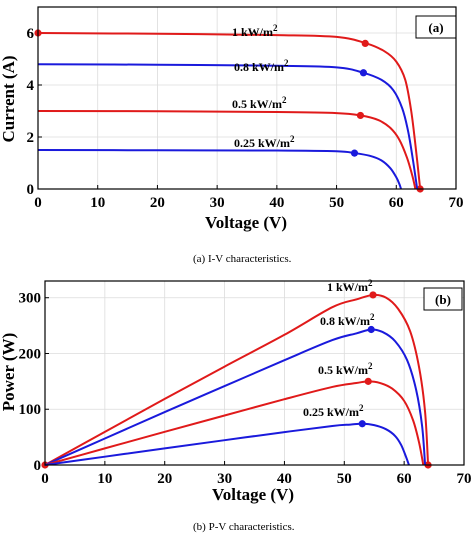  I want to click on panel-b-caption: (b) P-V characteristics., so click(244, 527).